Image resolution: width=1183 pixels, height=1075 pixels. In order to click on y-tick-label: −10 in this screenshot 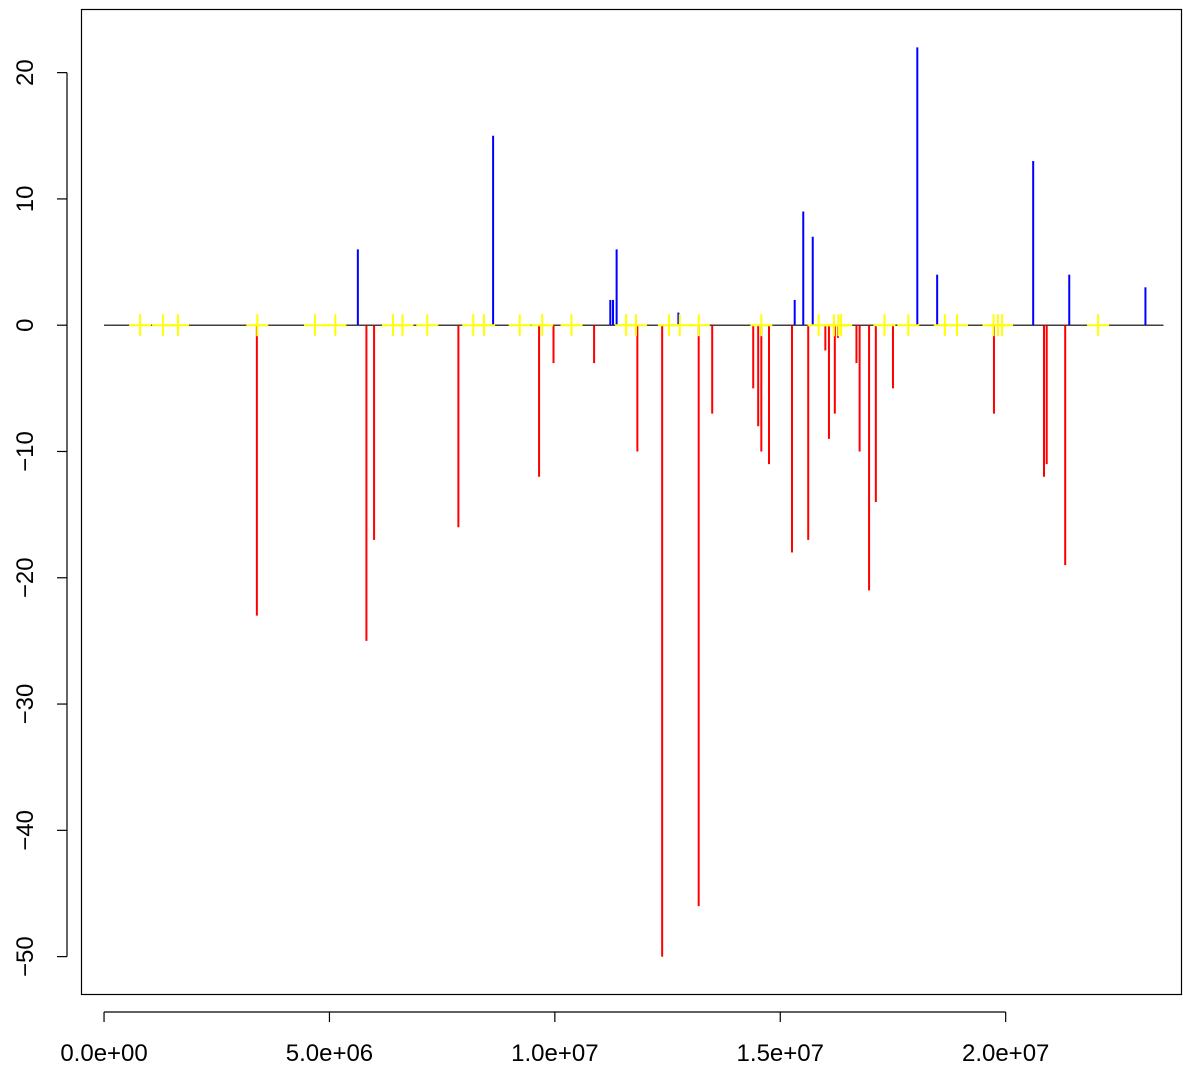, I will do `click(25, 451)`.